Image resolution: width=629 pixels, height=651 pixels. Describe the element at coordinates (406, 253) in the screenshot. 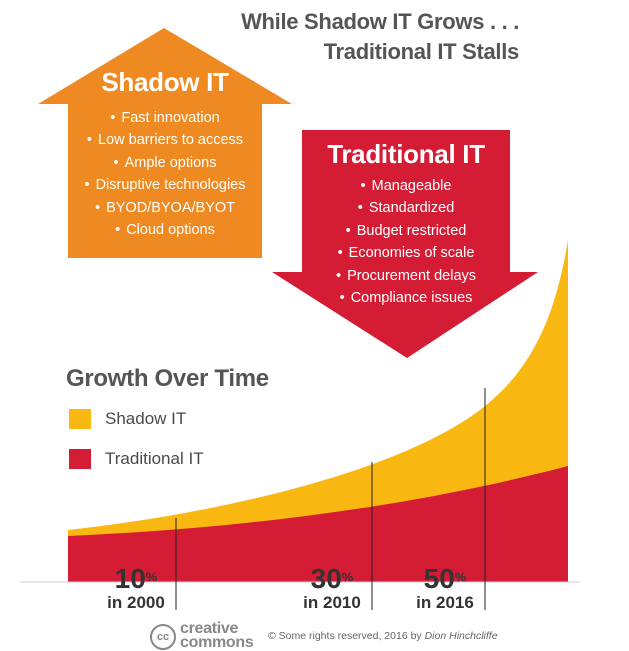

I see `traditional-it-item: Economies of scale` at that location.